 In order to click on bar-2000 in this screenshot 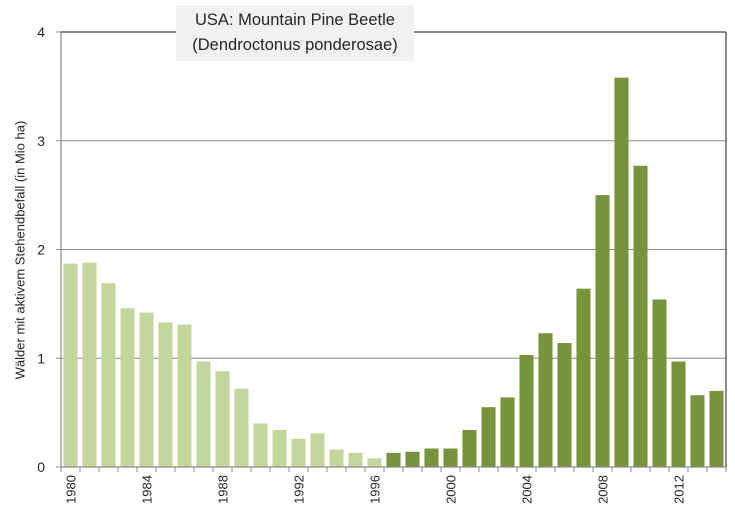, I will do `click(450, 457)`.